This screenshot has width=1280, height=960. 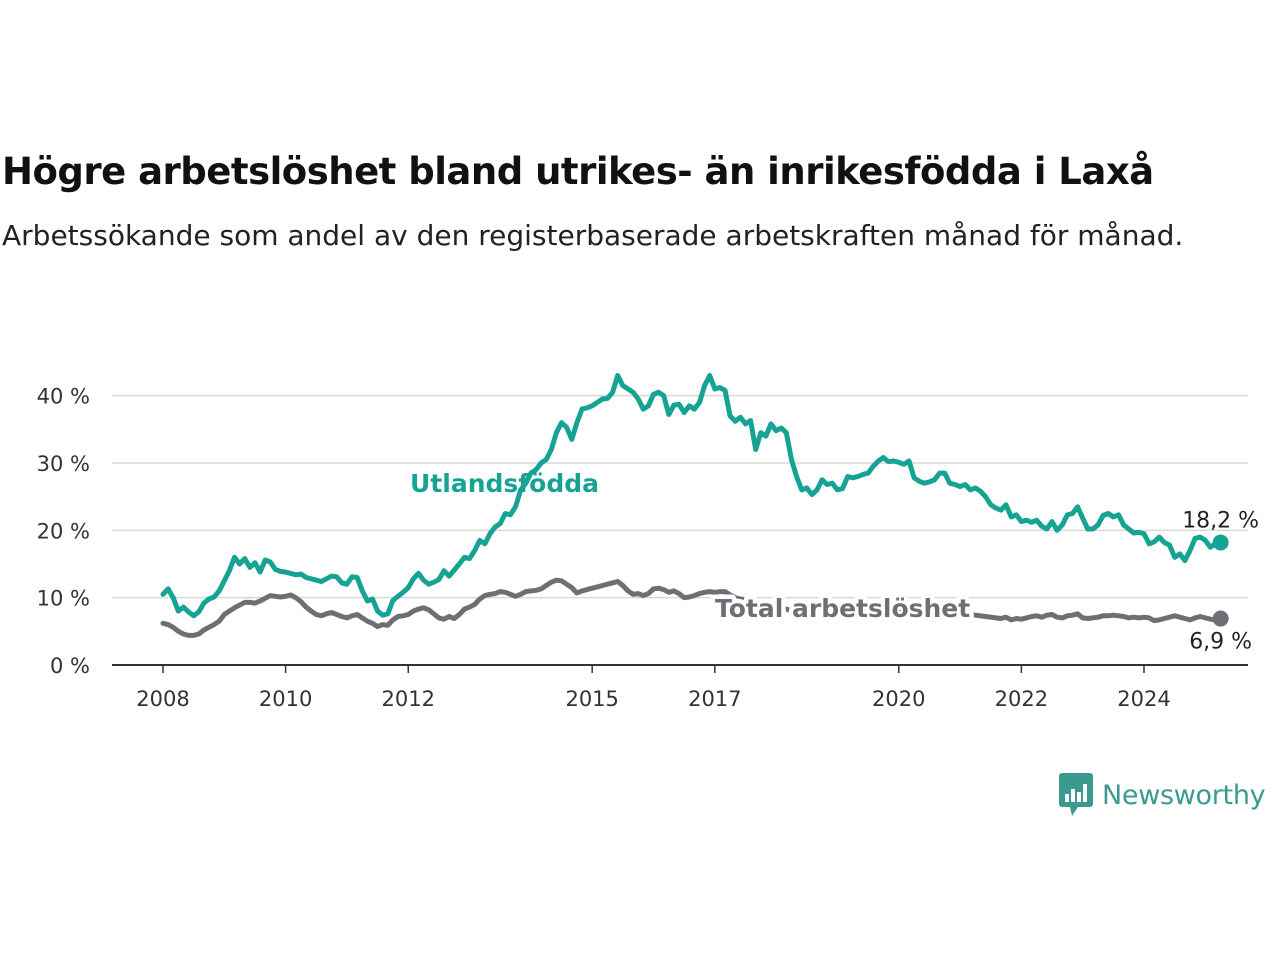 I want to click on end-label-total: 6,9 %, so click(x=1220, y=642).